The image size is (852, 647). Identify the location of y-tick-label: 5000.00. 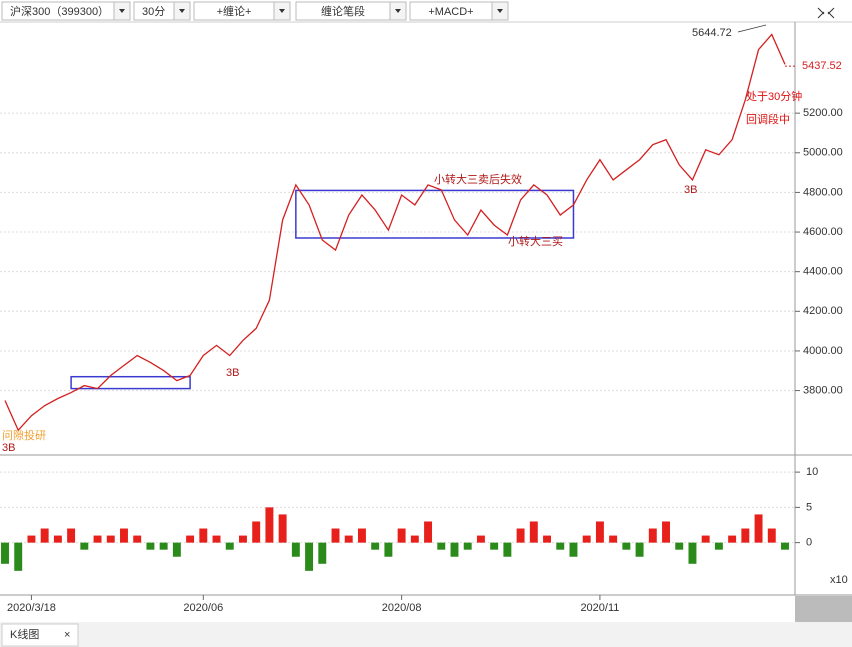
(823, 153).